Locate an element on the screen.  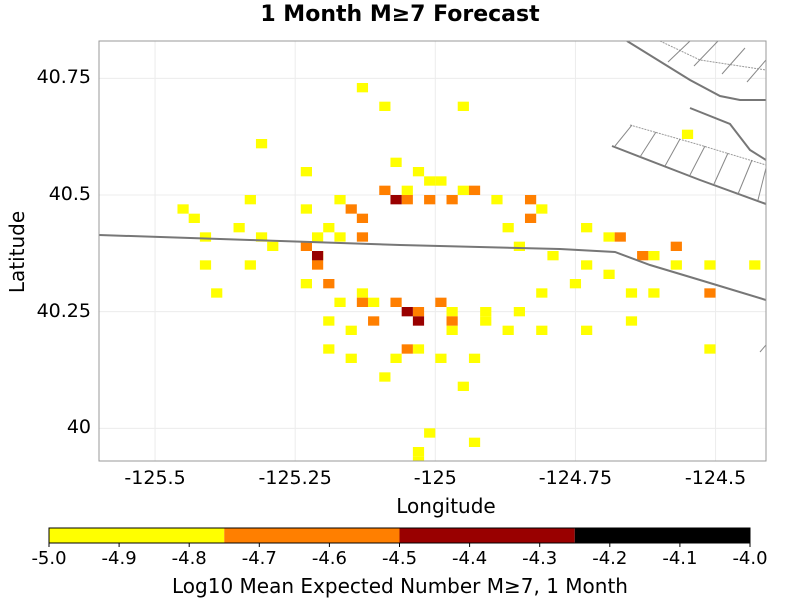
colorbar-title: Log10 Mean Expected Number M≥7, 1 Month is located at coordinates (400, 586).